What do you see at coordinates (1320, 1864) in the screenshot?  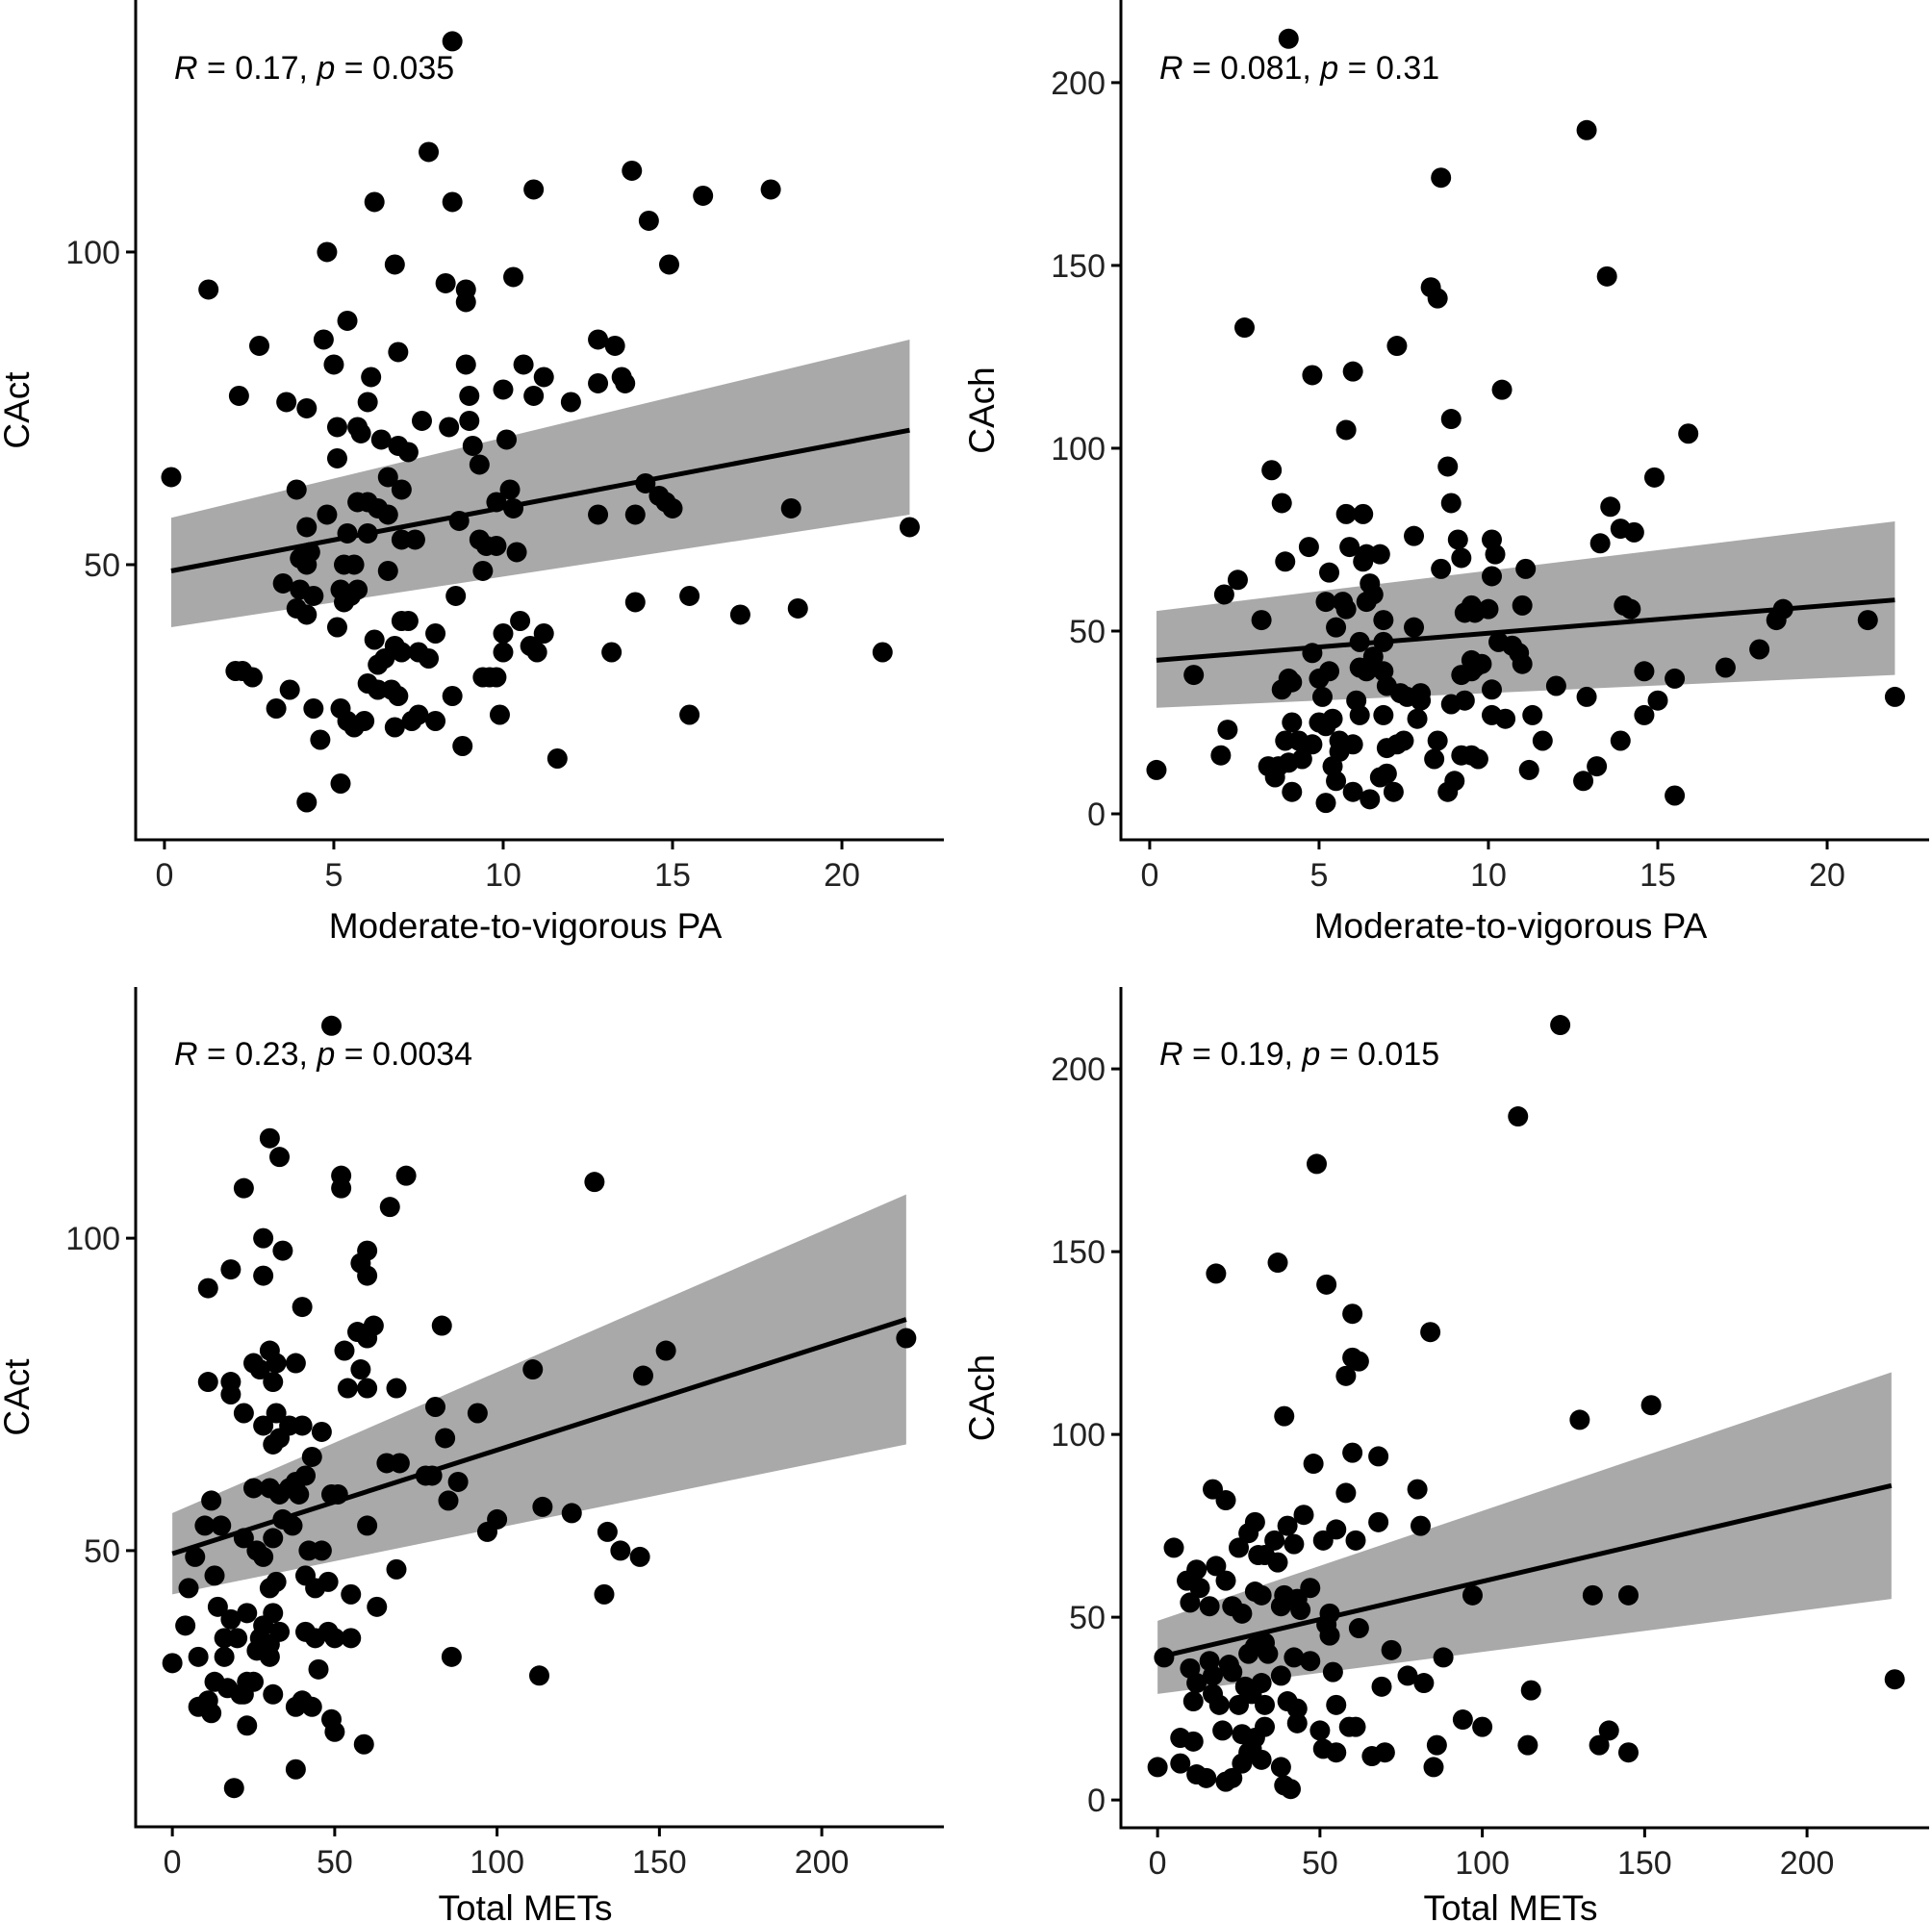 I see `x-tick-label: 50` at bounding box center [1320, 1864].